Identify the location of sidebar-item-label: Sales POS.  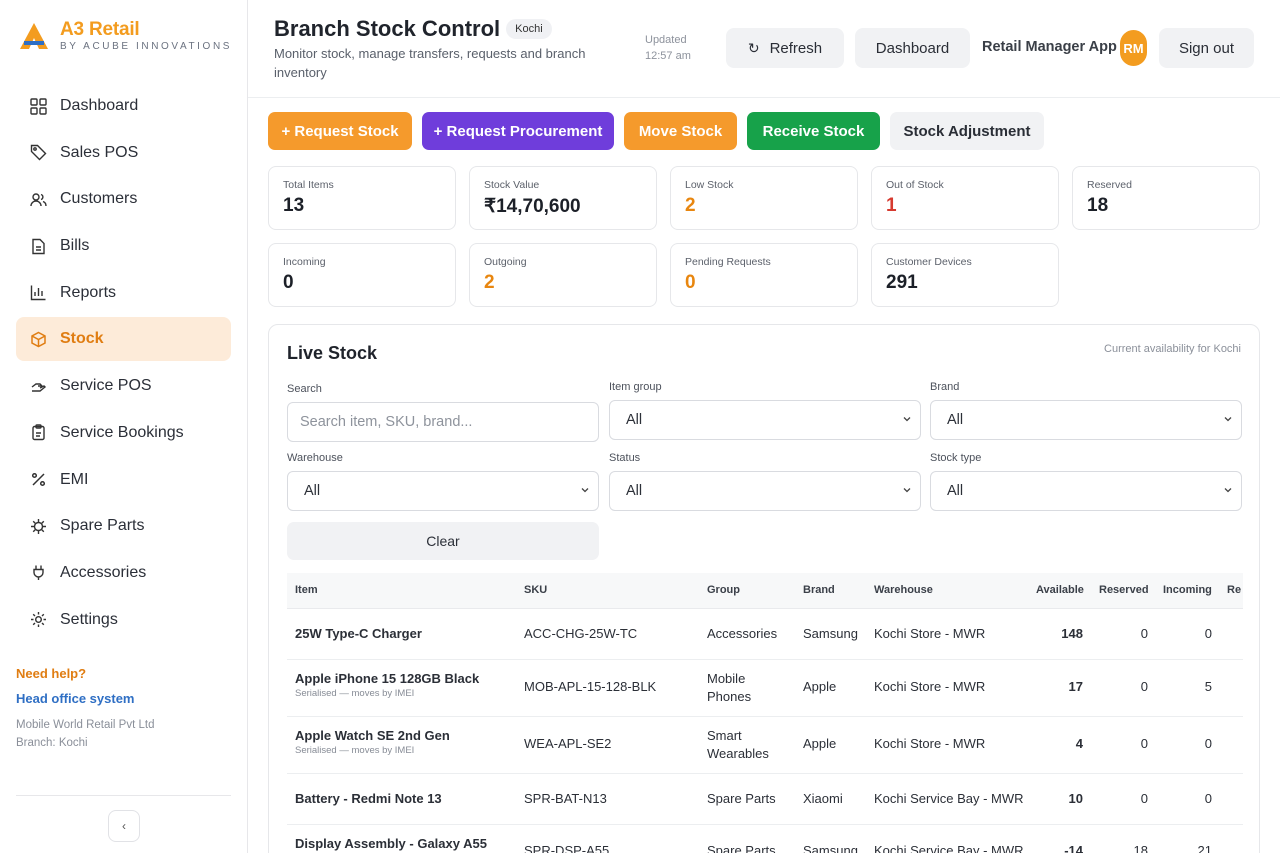
(99, 152).